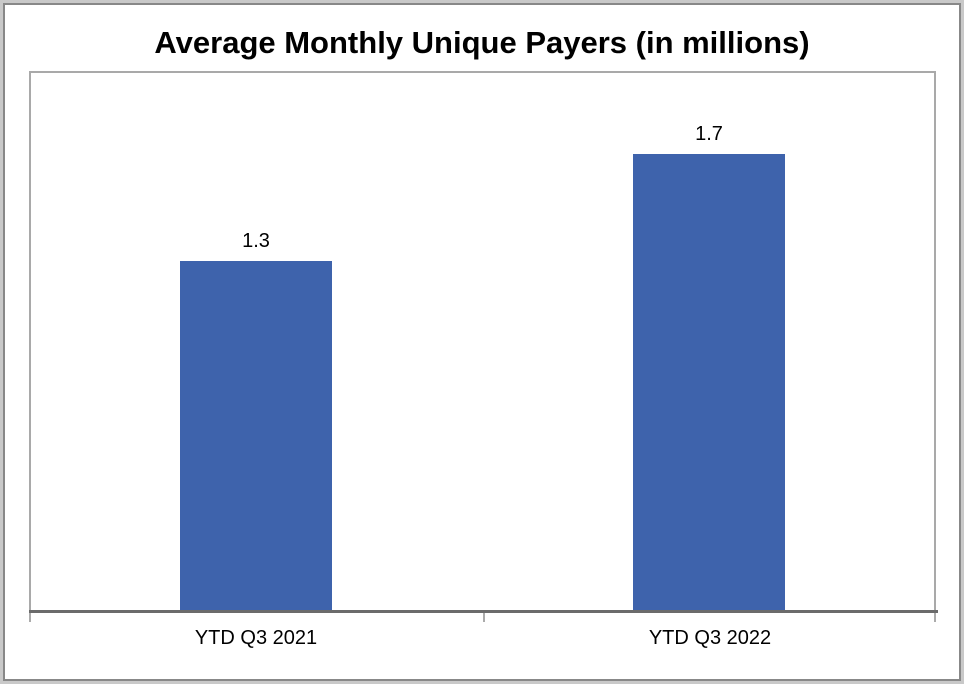  I want to click on x-axis-line, so click(483, 611).